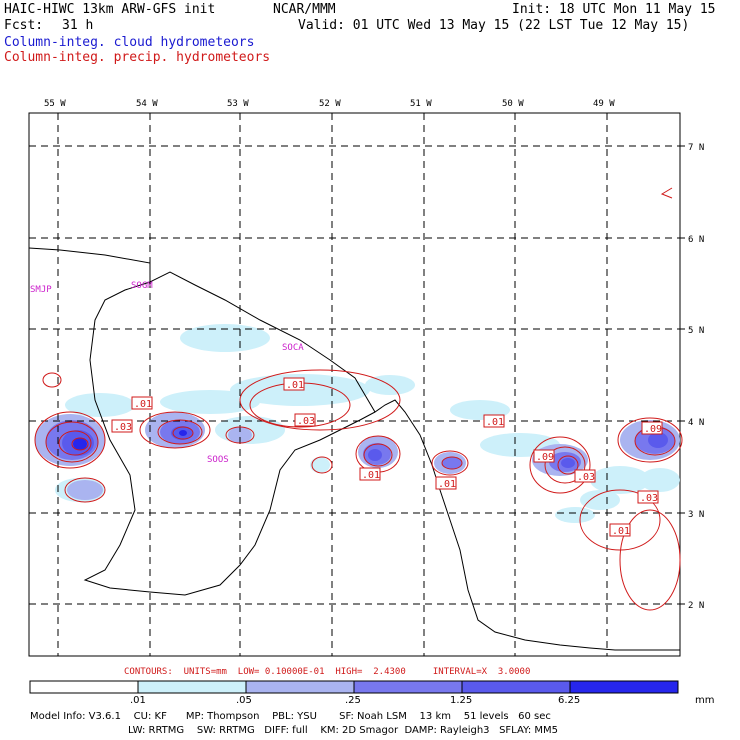  I want to click on station-label-soos: SOOS, so click(218, 460).